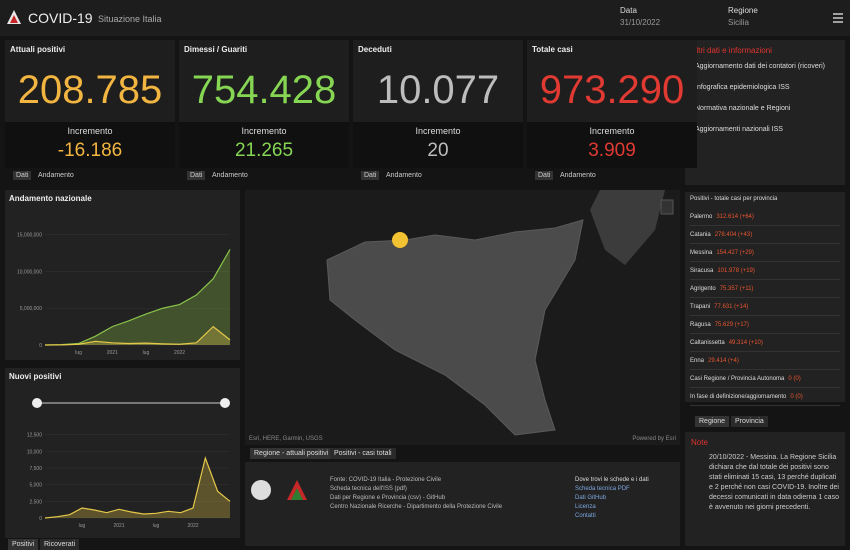  What do you see at coordinates (23, 544) in the screenshot?
I see `tab: Positivi` at bounding box center [23, 544].